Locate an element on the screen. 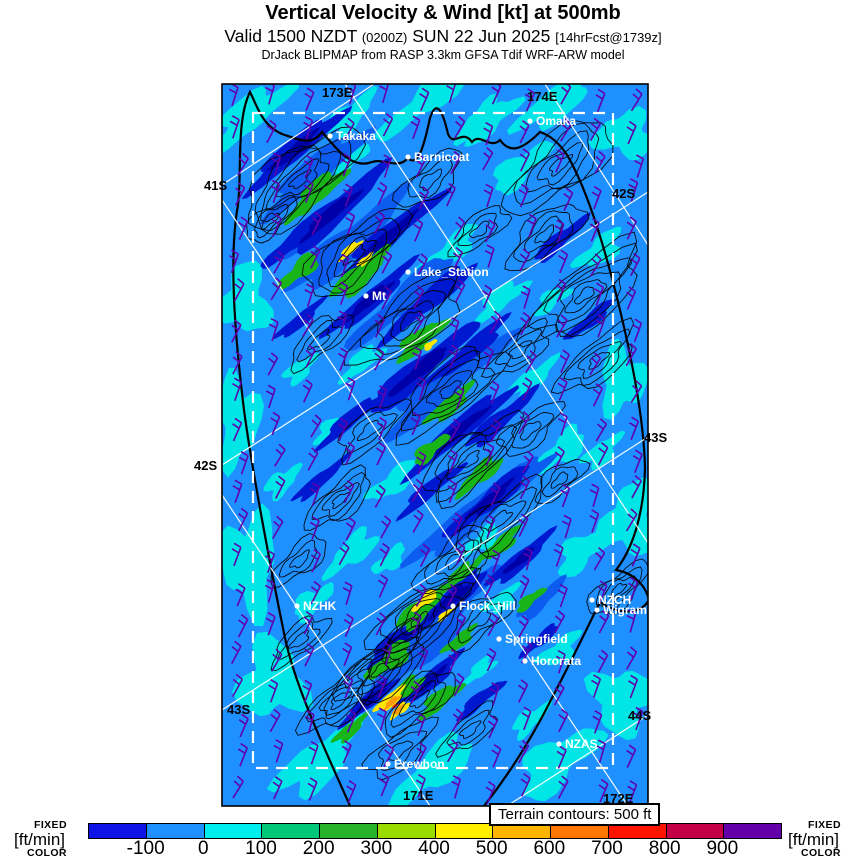 The width and height of the screenshot is (850, 860). units-color-label: COLOR is located at coordinates (47, 853).